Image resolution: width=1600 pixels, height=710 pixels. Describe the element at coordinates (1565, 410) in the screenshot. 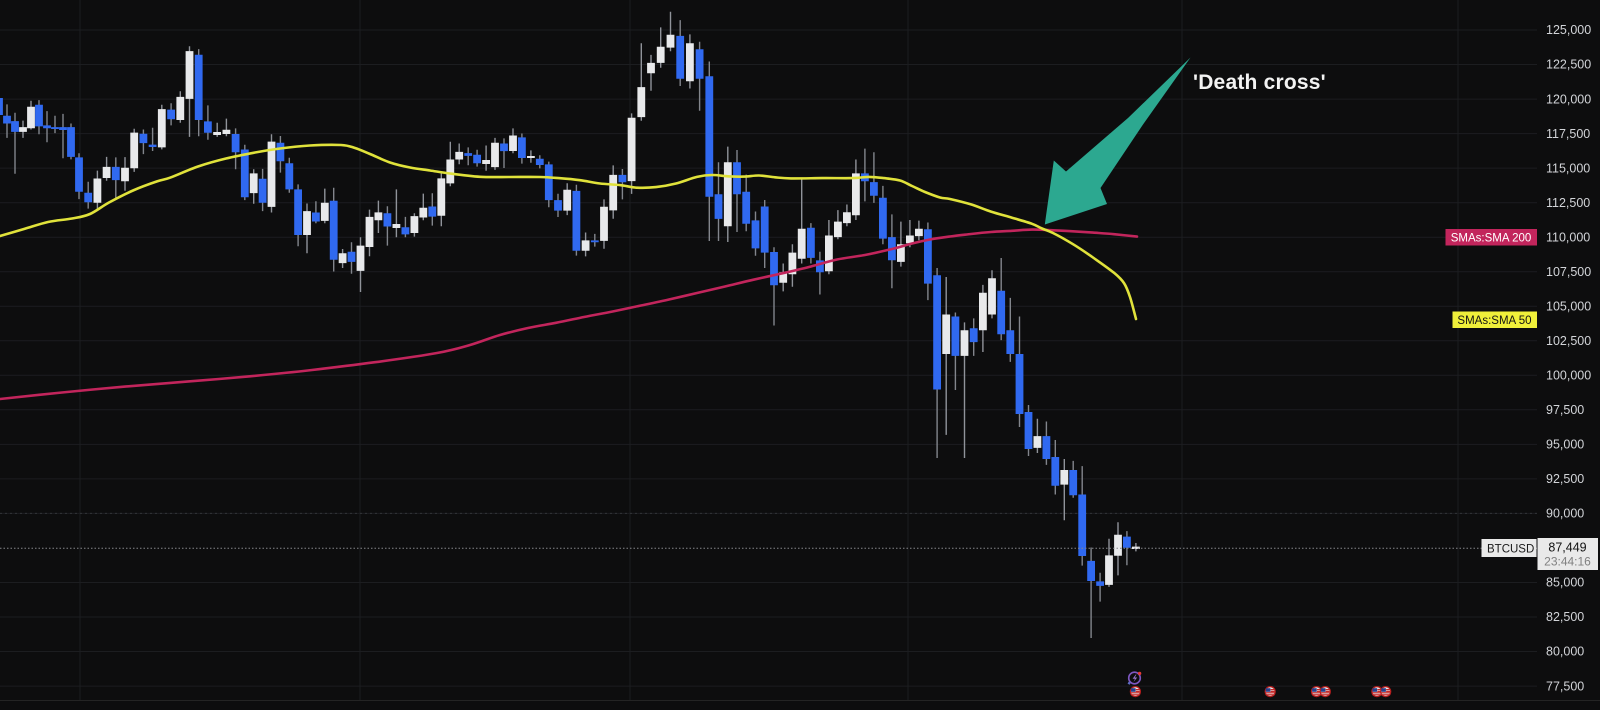

I see `svg-text: 97,500` at that location.